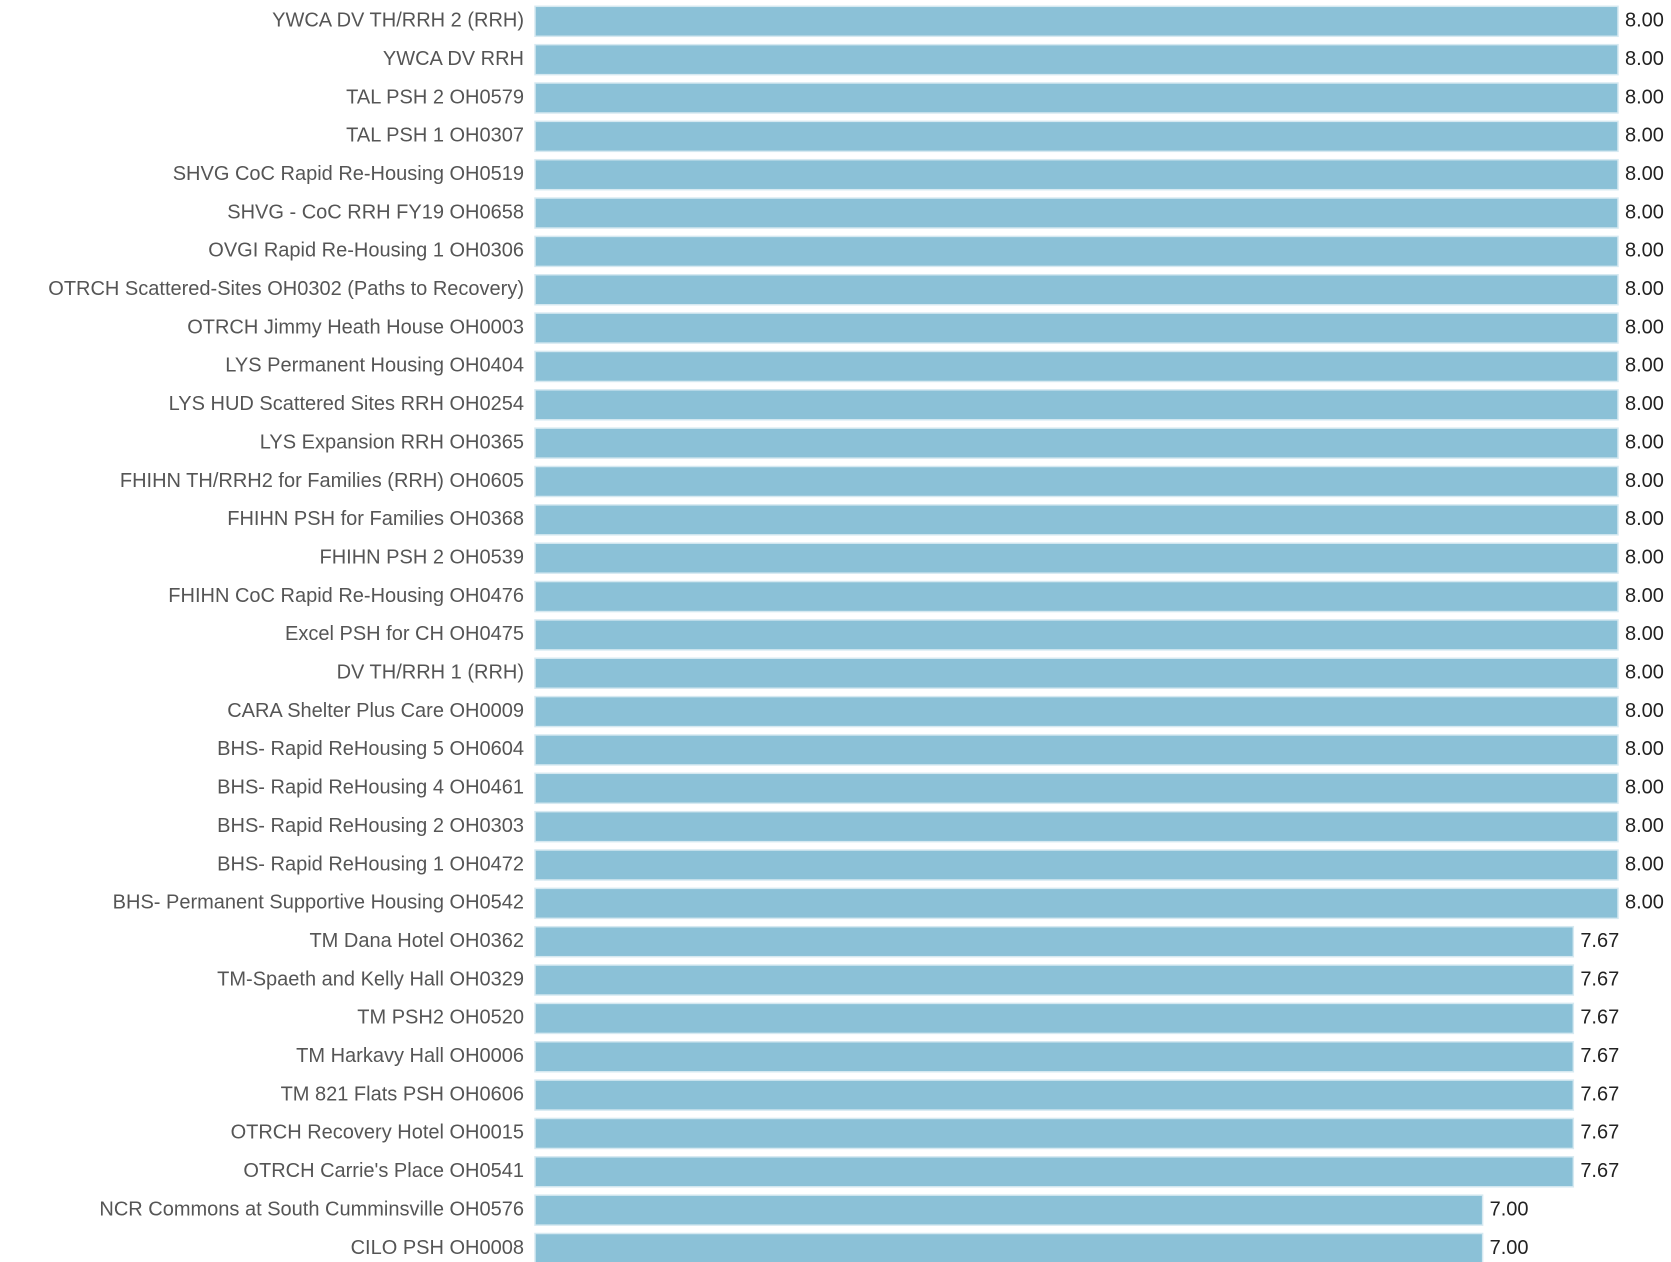 This screenshot has width=1671, height=1262. I want to click on category-label: BHS- Permanent Supportive Housing OH0542, so click(318, 903).